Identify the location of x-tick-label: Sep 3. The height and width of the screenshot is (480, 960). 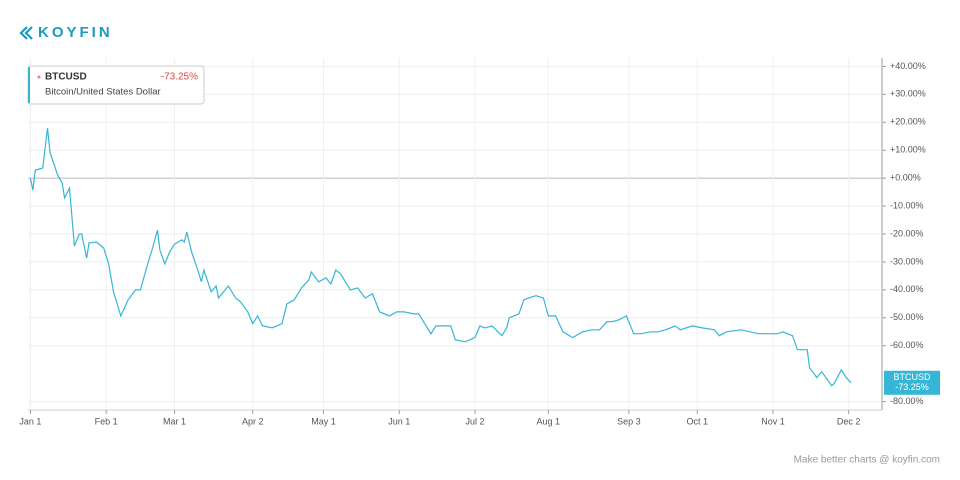
(629, 421).